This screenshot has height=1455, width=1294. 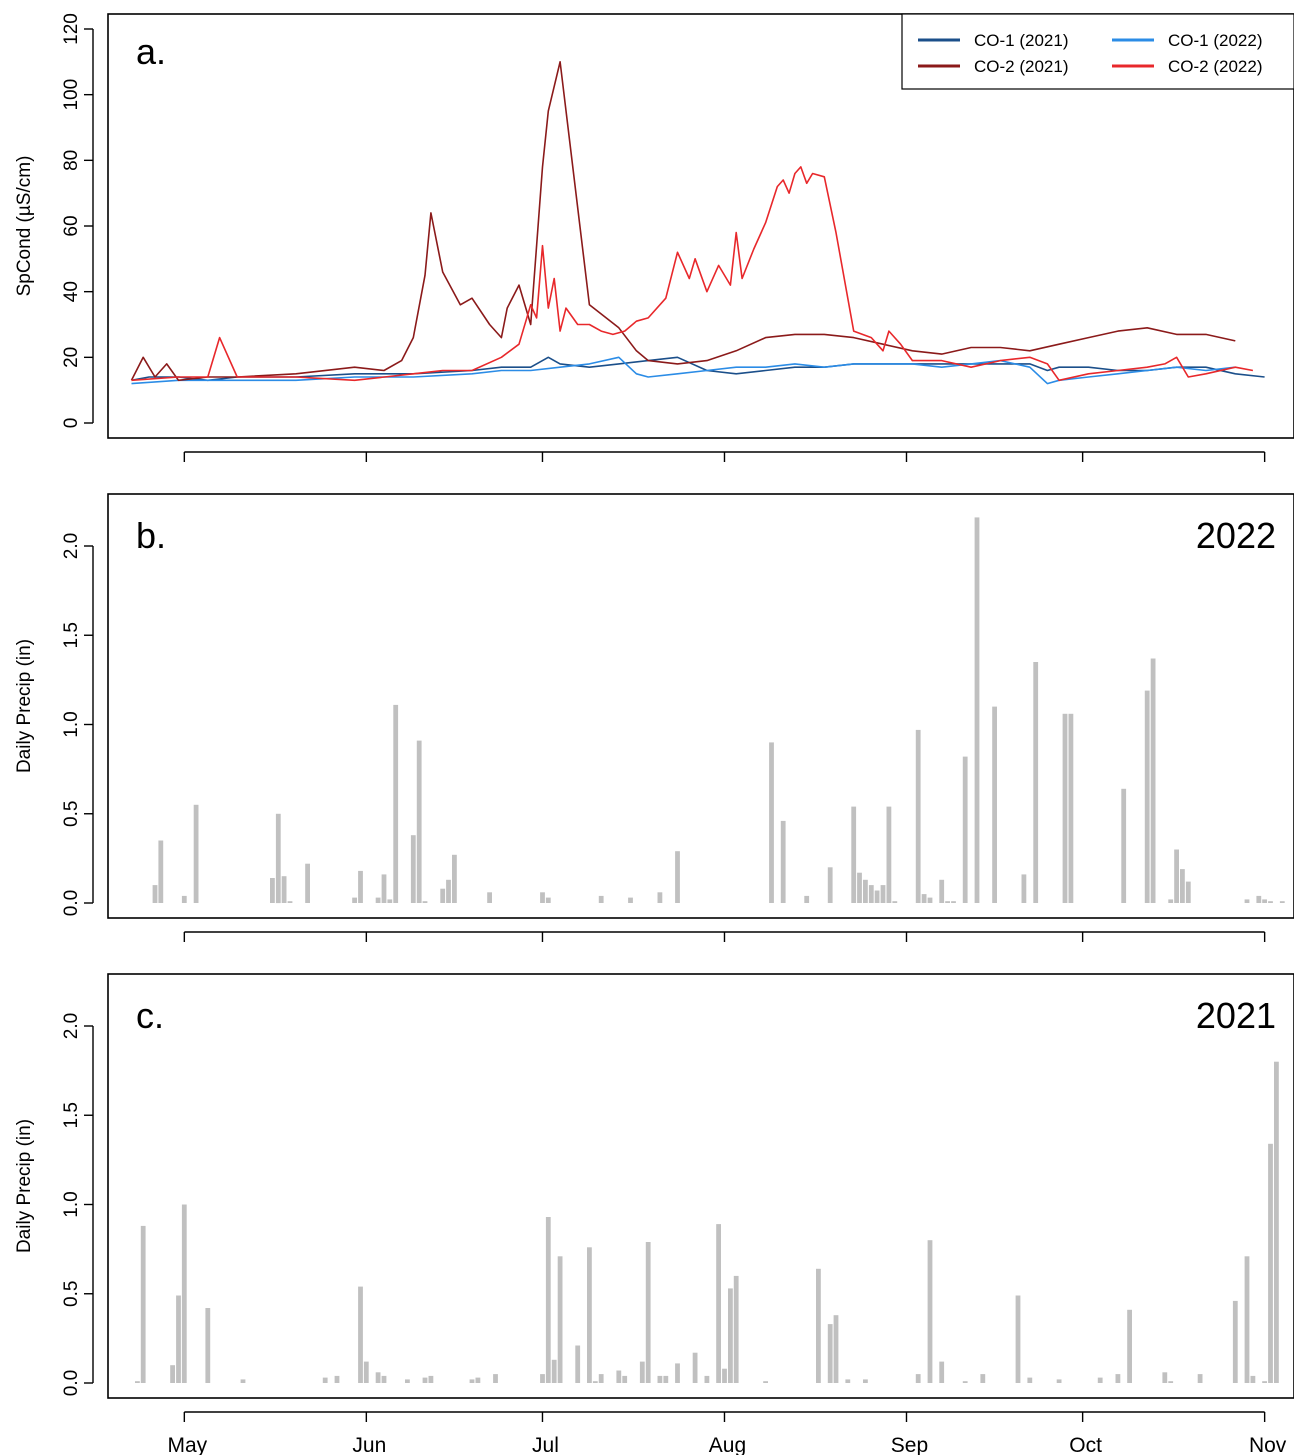 I want to click on x-tick-label: May, so click(x=187, y=1444).